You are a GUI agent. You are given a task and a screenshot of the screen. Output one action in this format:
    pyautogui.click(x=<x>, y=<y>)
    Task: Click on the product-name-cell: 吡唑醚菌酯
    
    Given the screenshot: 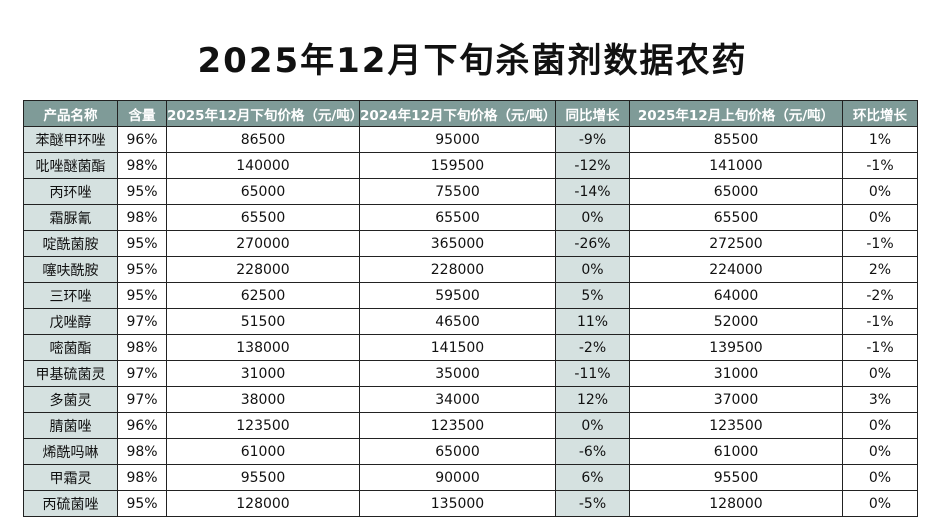 What is the action you would take?
    pyautogui.click(x=70, y=165)
    